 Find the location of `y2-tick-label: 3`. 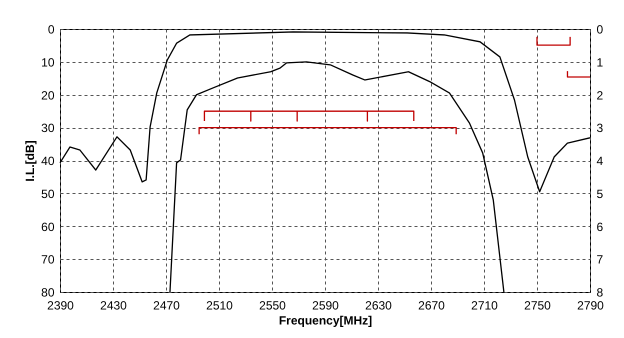

y2-tick-label: 3 is located at coordinates (600, 128).